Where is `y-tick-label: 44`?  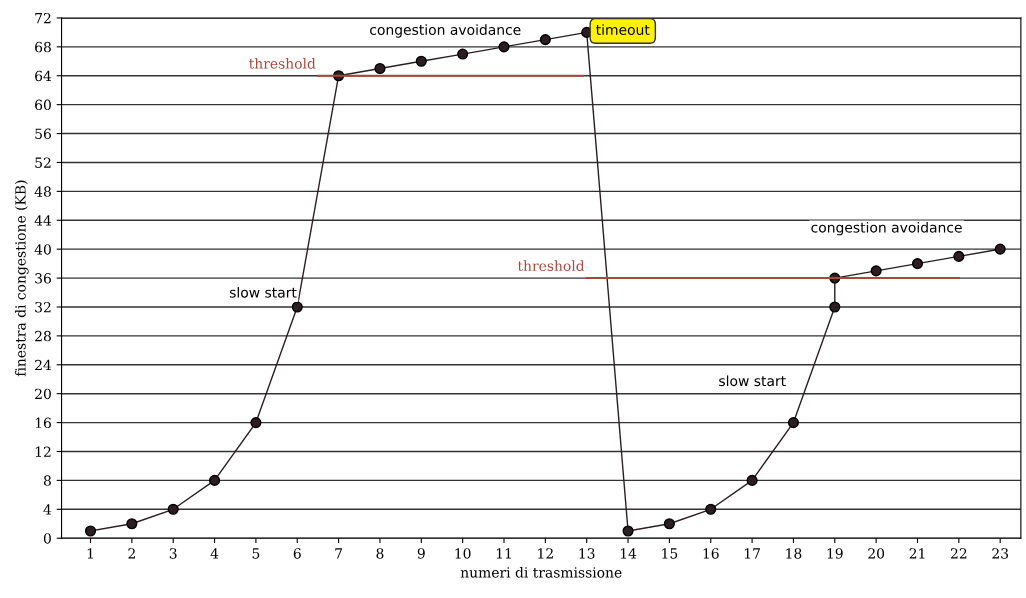 y-tick-label: 44 is located at coordinates (43, 220).